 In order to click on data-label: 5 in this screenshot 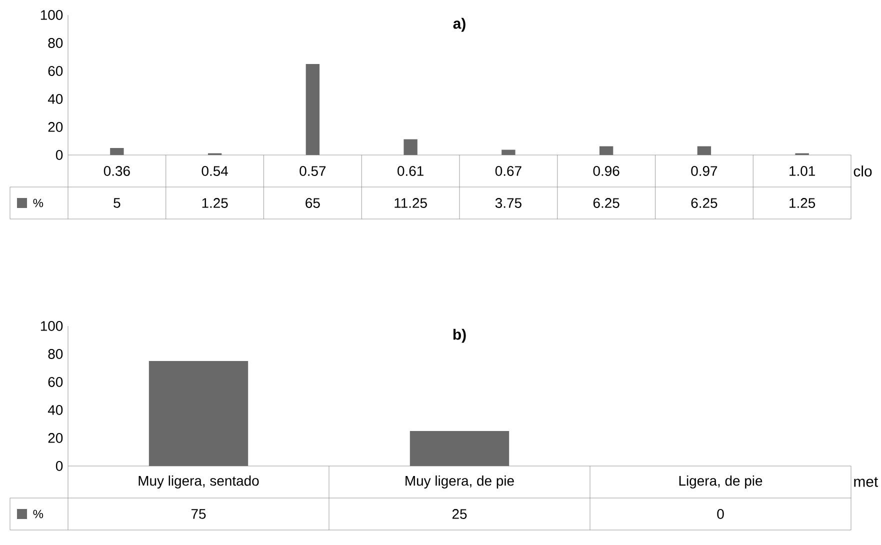, I will do `click(117, 203)`.